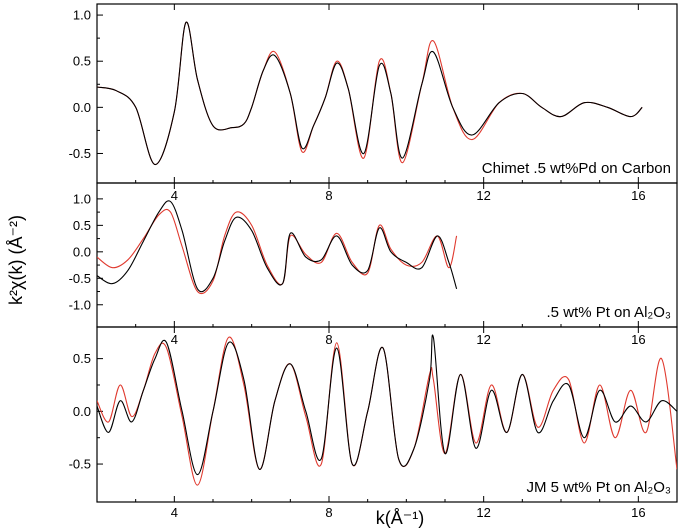 This screenshot has height=530, width=682. What do you see at coordinates (16, 260) in the screenshot?
I see `y-axis-title: k²χ(k) (Å⁻²)` at bounding box center [16, 260].